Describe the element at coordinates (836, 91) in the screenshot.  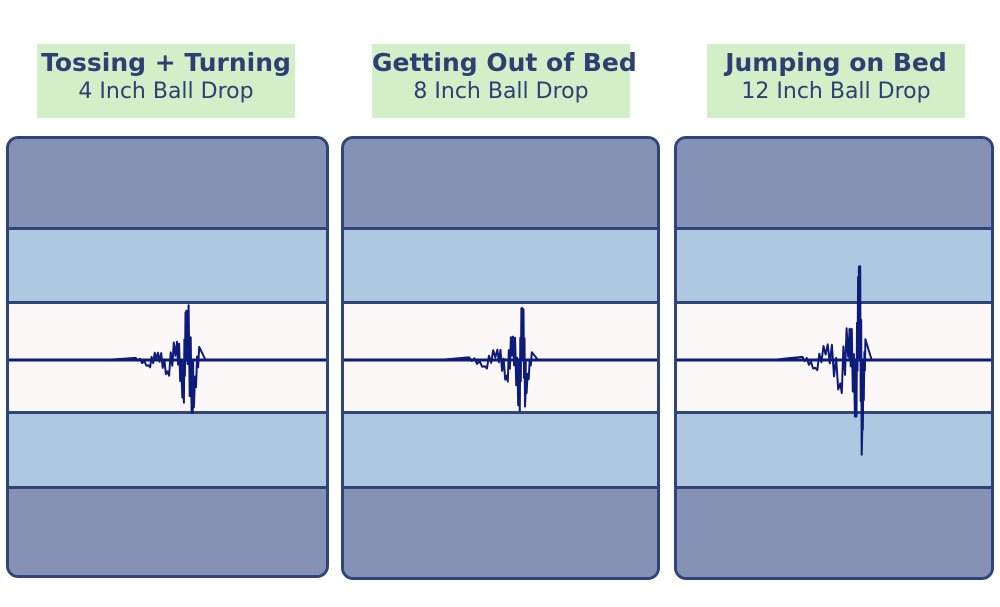
I see `chart-subtitle: 12 Inch Ball Drop` at that location.